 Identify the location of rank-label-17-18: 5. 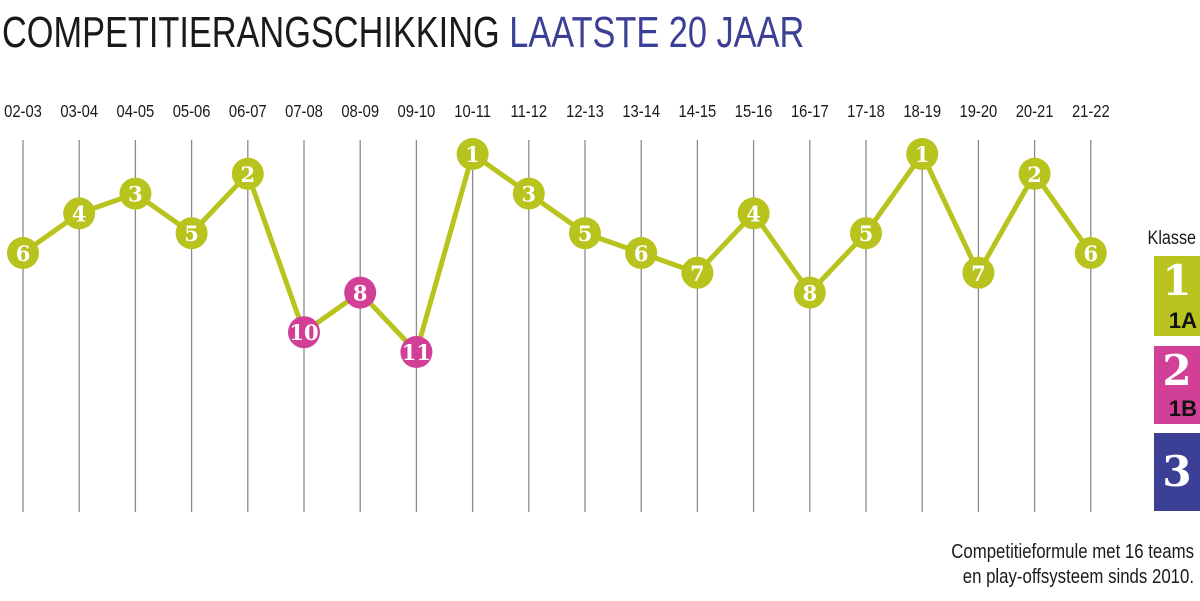
(866, 233).